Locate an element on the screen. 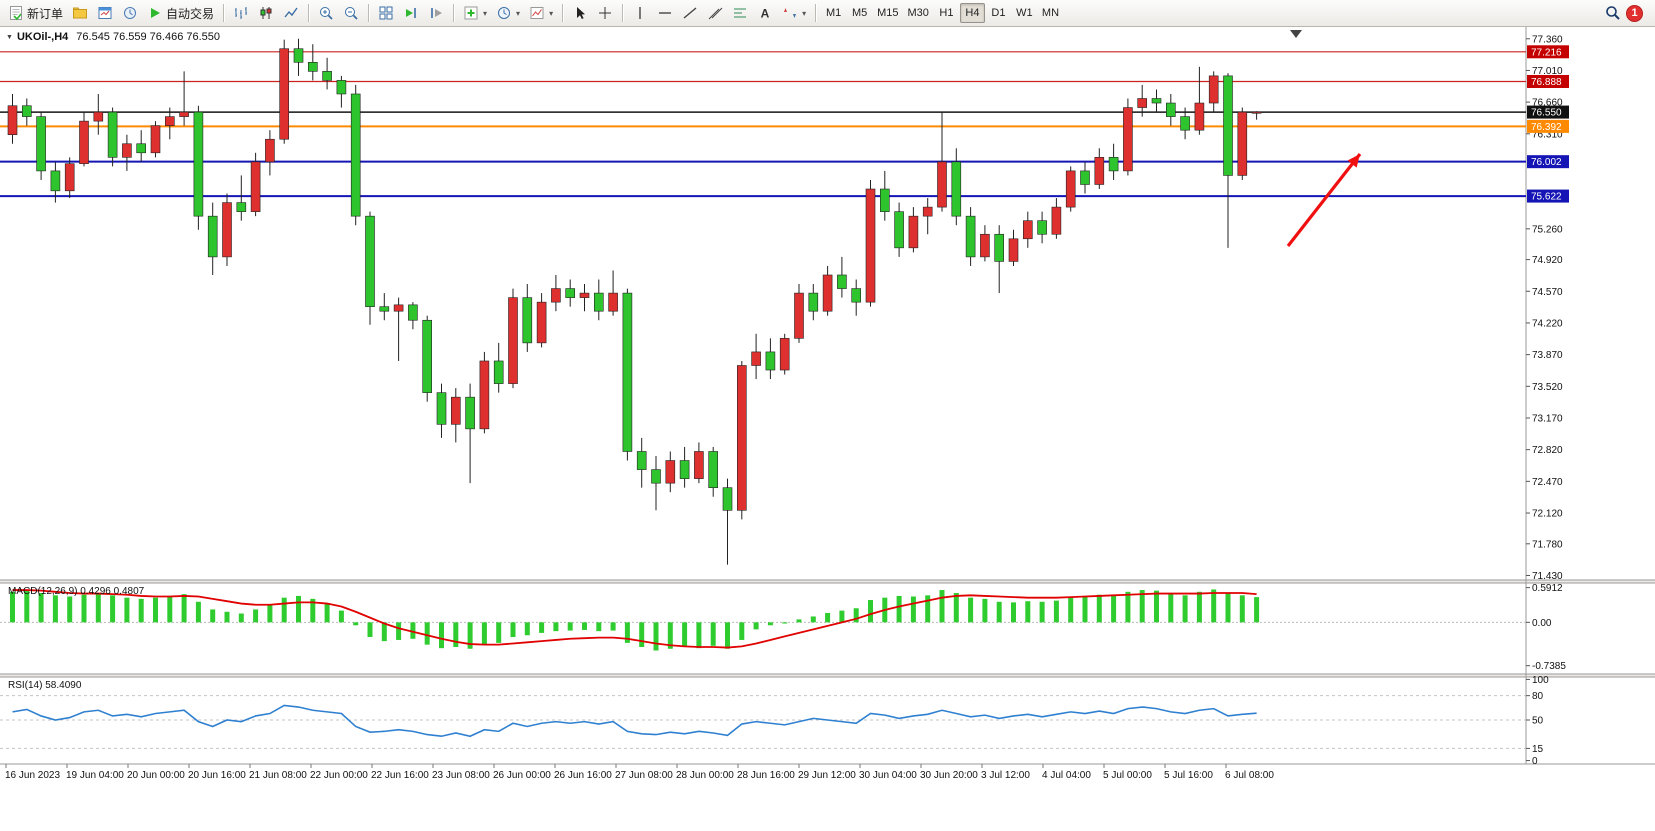 The width and height of the screenshot is (1655, 831). search-button is located at coordinates (1613, 13).